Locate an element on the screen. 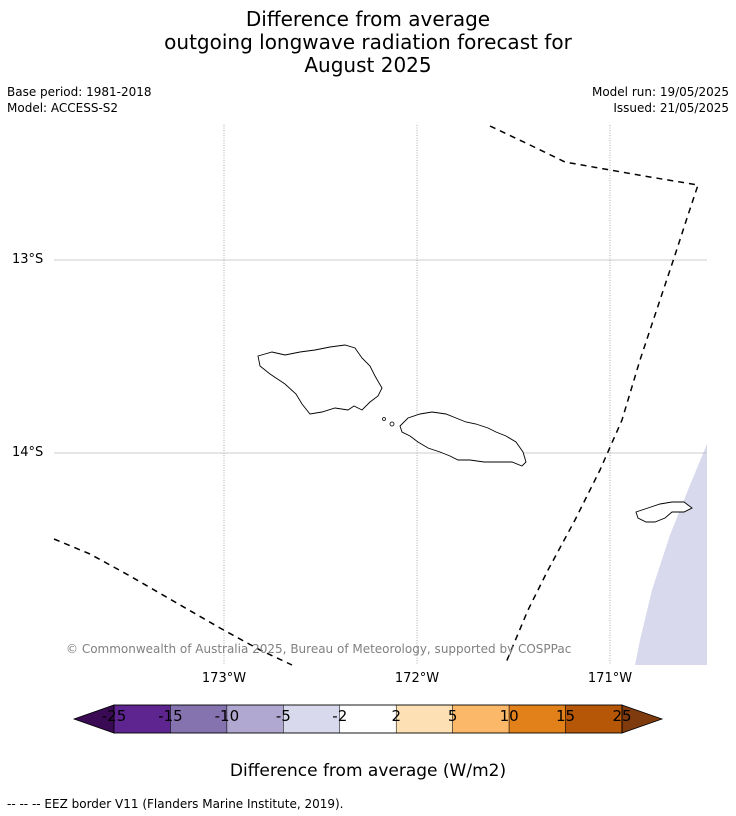 This screenshot has height=816, width=736. colorbar-tick-label: -5 is located at coordinates (283, 716).